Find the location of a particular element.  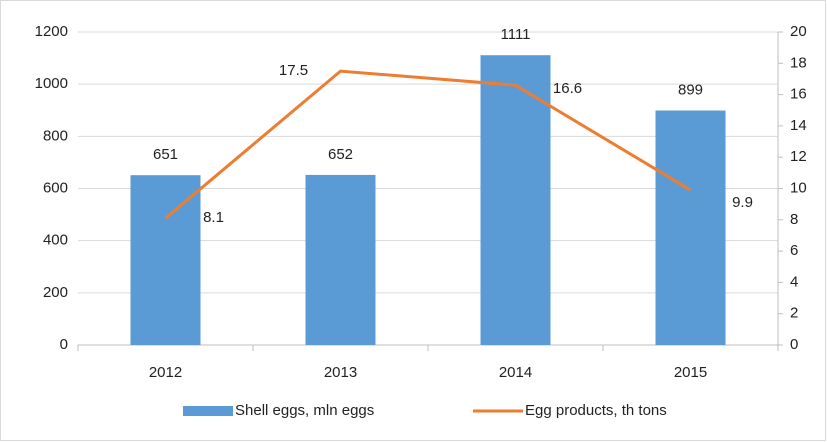

y-tick-label: 800 is located at coordinates (55, 135).